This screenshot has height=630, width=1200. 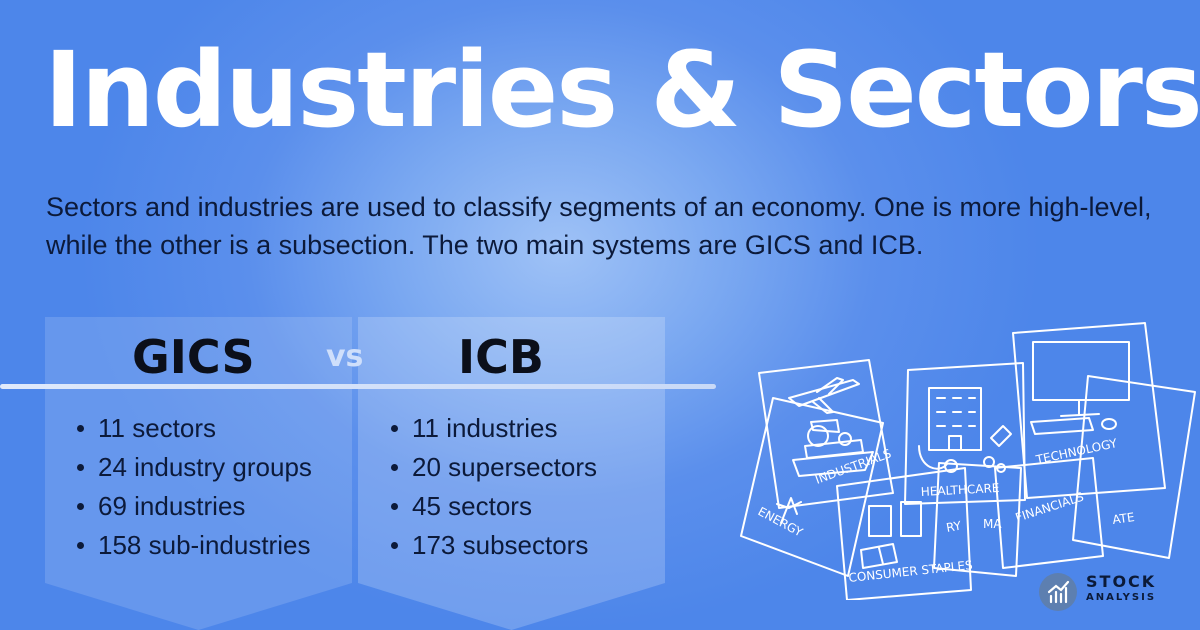 I want to click on illus-label: HEALTHCARE, so click(x=959, y=490).